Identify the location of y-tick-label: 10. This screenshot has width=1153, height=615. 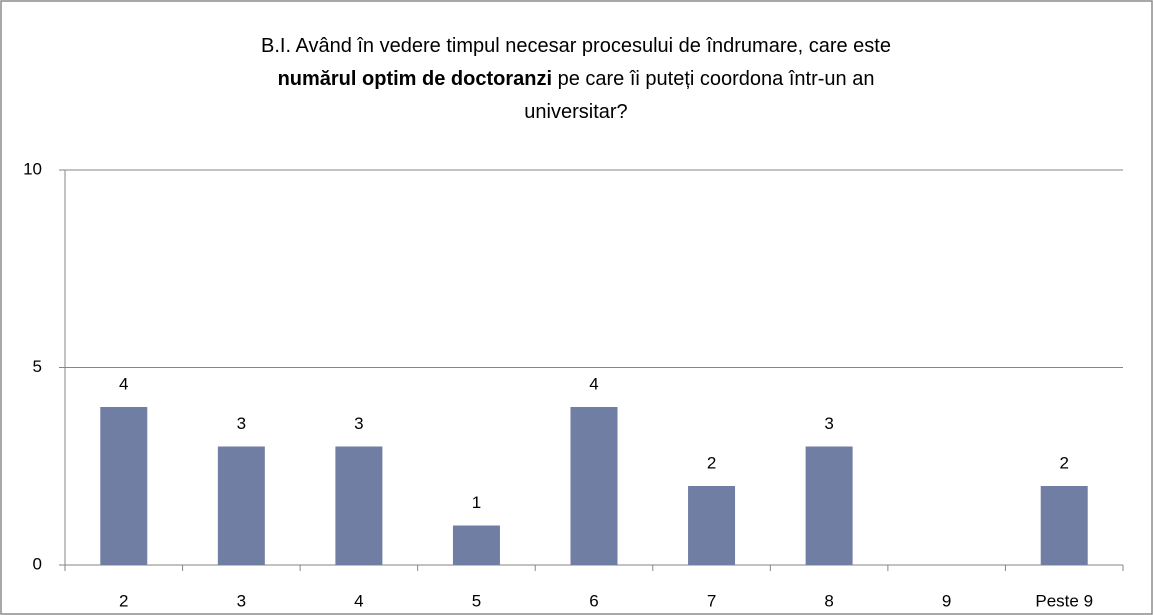
(32, 168).